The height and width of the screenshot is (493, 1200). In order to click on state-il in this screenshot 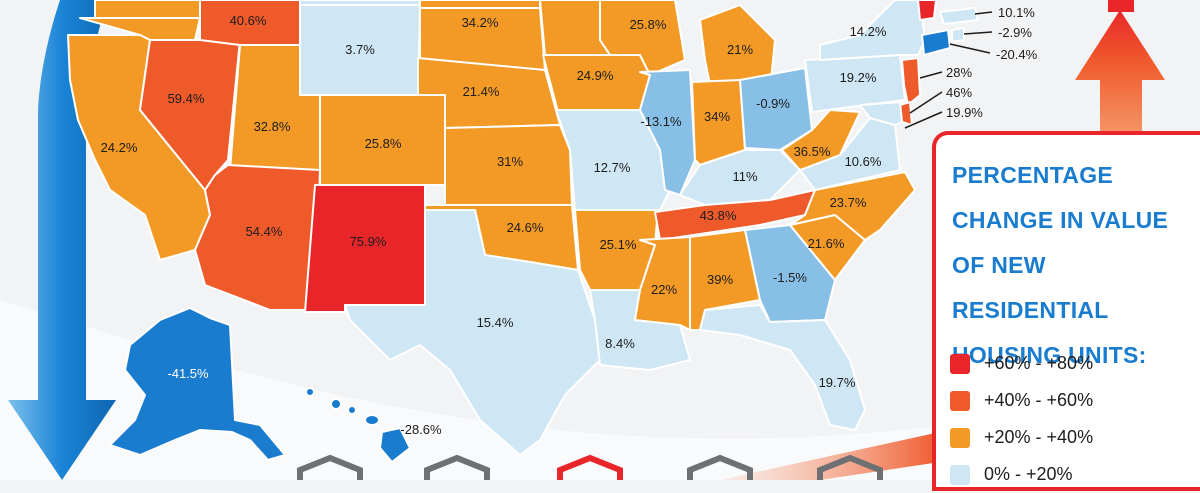, I will do `click(667, 132)`.